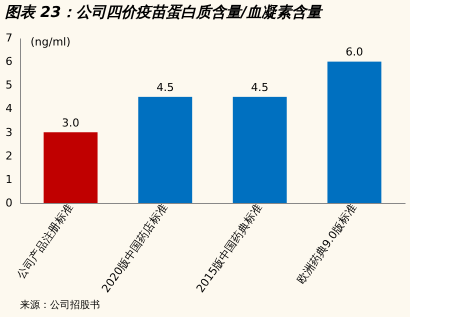 This screenshot has height=326, width=451. I want to click on y-tick-label: 4, so click(9, 109).